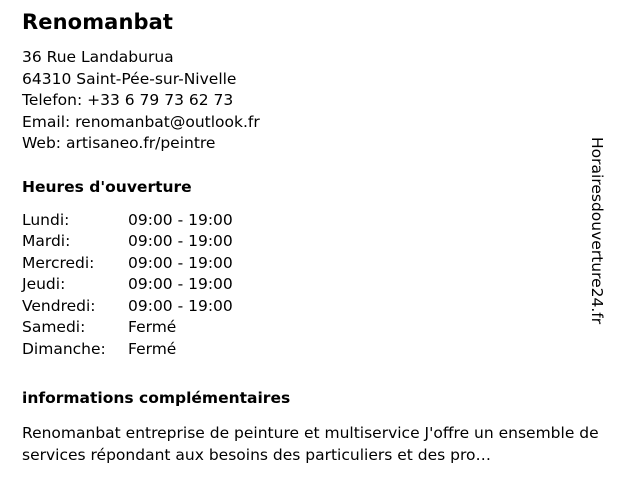 The height and width of the screenshot is (480, 640). I want to click on table-row: Mardi: 09:00 - 19:00, so click(127, 242).